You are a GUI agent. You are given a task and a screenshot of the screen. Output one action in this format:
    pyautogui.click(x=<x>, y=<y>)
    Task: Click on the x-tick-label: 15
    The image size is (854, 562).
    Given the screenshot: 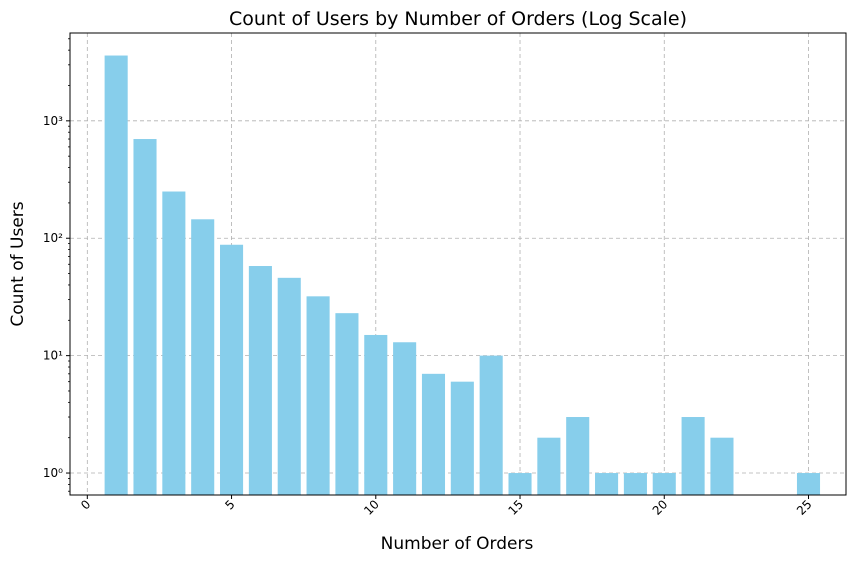 What is the action you would take?
    pyautogui.click(x=515, y=507)
    